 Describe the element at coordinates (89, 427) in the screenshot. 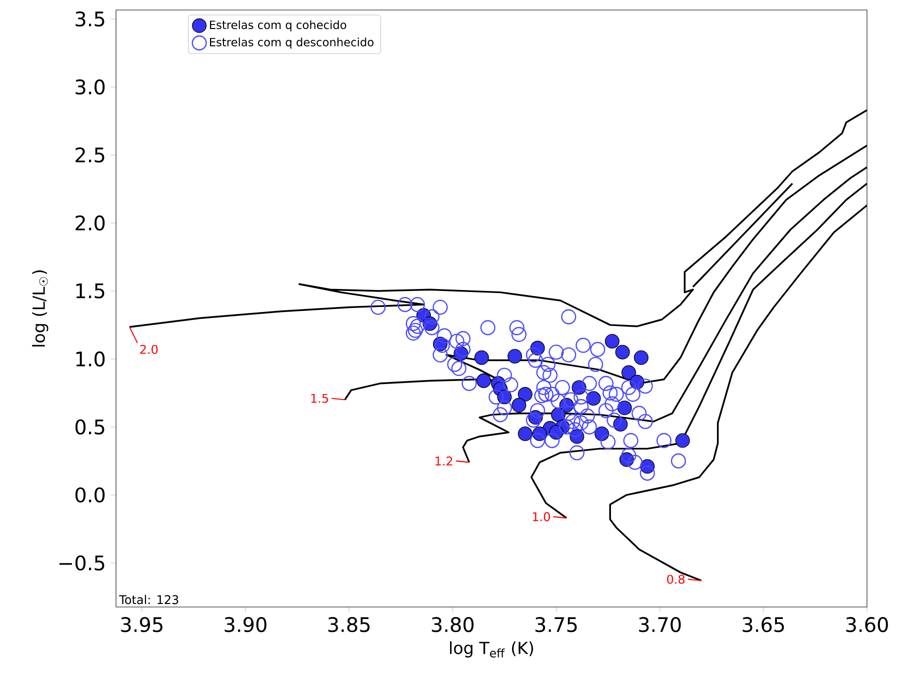

I see `y-tick-label: 0.5` at that location.